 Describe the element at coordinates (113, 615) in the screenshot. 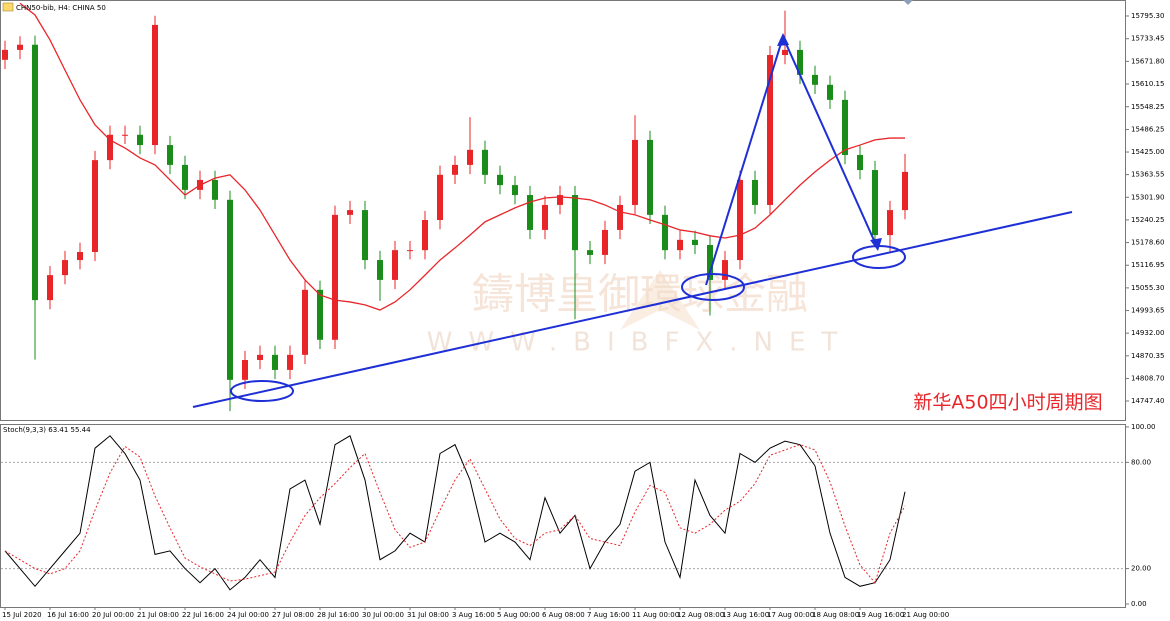

I see `x-tick-label: 20 Jul 00:00` at that location.